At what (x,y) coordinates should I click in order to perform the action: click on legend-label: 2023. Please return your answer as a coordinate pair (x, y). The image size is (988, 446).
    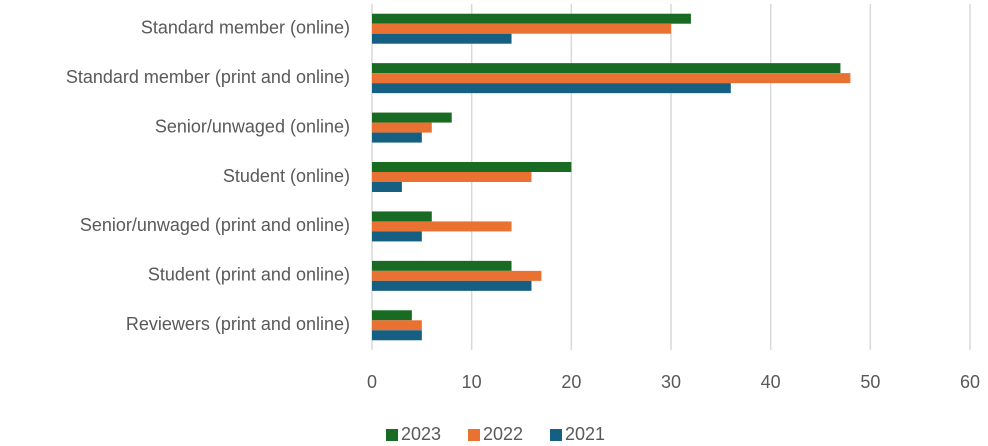
    Looking at the image, I should click on (421, 434).